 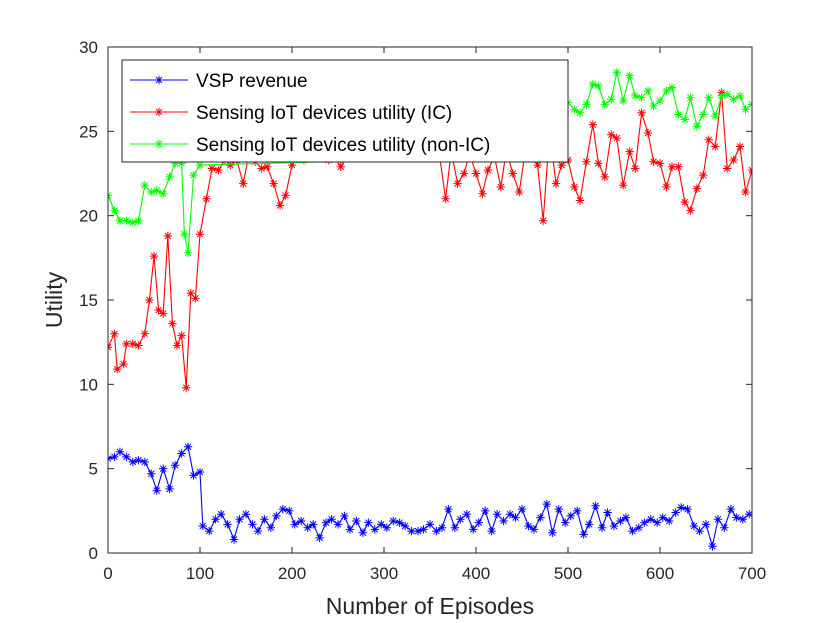 What do you see at coordinates (310, 145) in the screenshot?
I see `legend-entry-3: Sensing IoT devices utility (non-IC)` at bounding box center [310, 145].